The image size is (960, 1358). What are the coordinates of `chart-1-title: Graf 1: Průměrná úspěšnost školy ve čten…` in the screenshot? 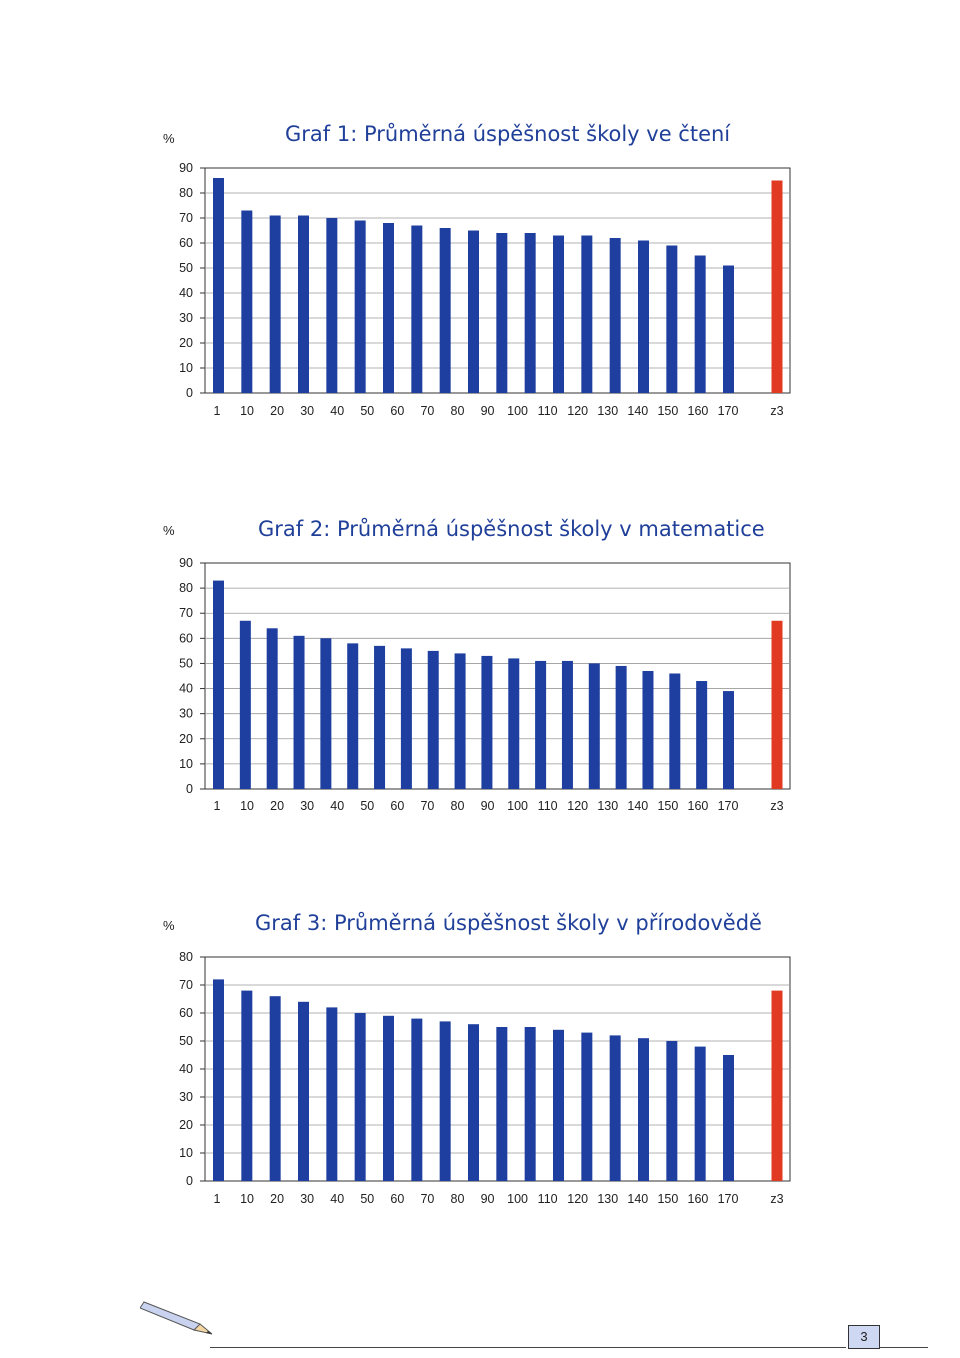 It's located at (508, 134).